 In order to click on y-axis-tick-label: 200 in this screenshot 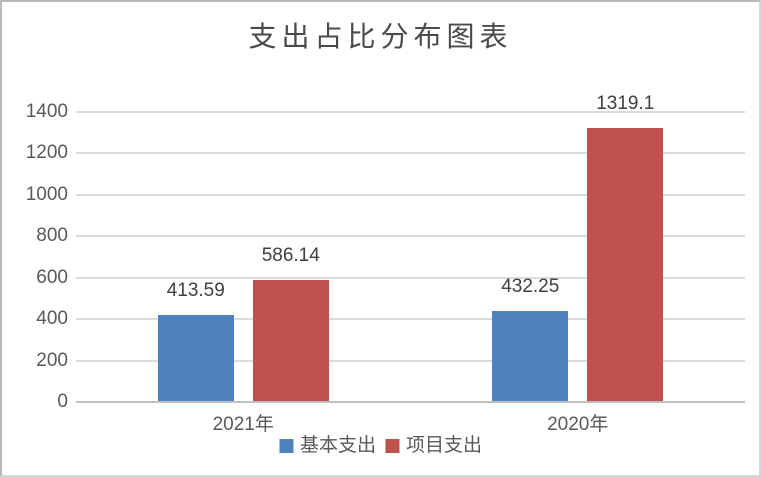, I will do `click(52, 360)`.